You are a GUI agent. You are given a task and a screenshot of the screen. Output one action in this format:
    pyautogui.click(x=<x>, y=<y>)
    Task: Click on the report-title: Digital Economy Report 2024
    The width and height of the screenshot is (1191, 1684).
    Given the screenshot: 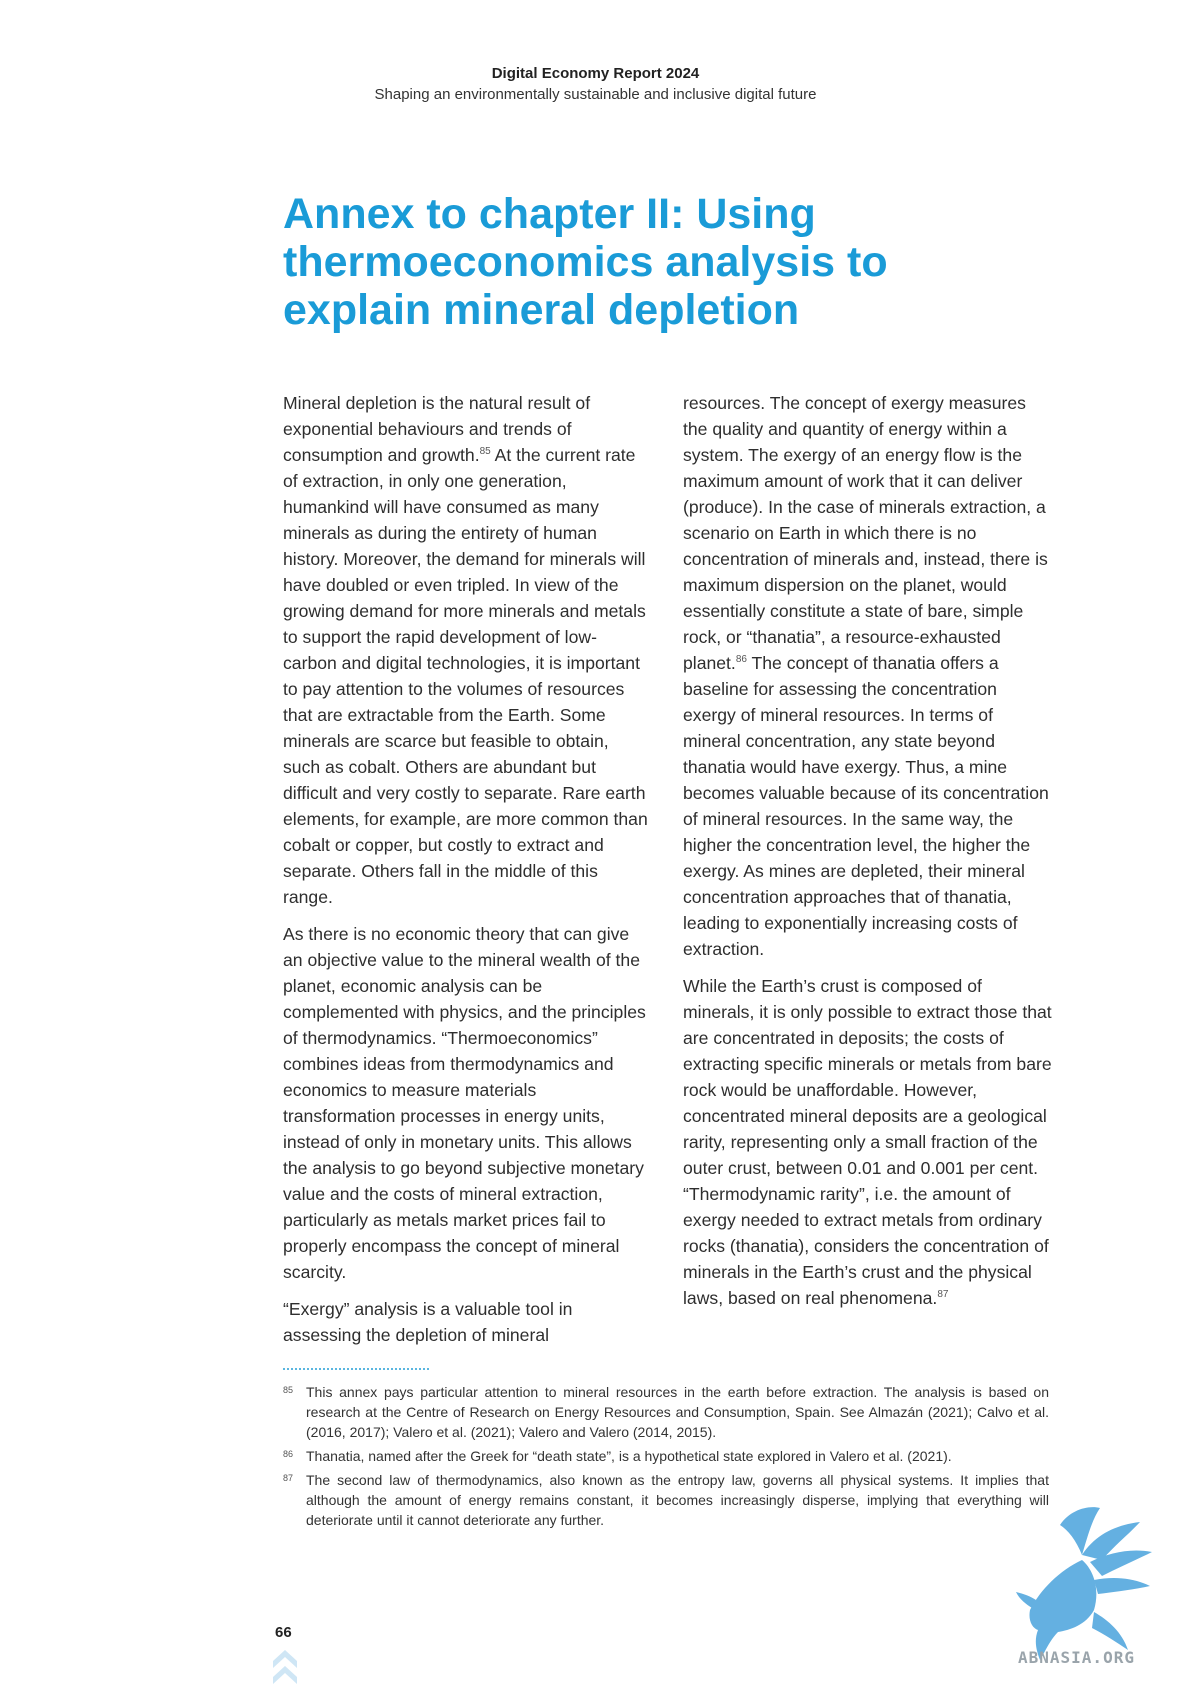 What is the action you would take?
    pyautogui.click(x=595, y=73)
    